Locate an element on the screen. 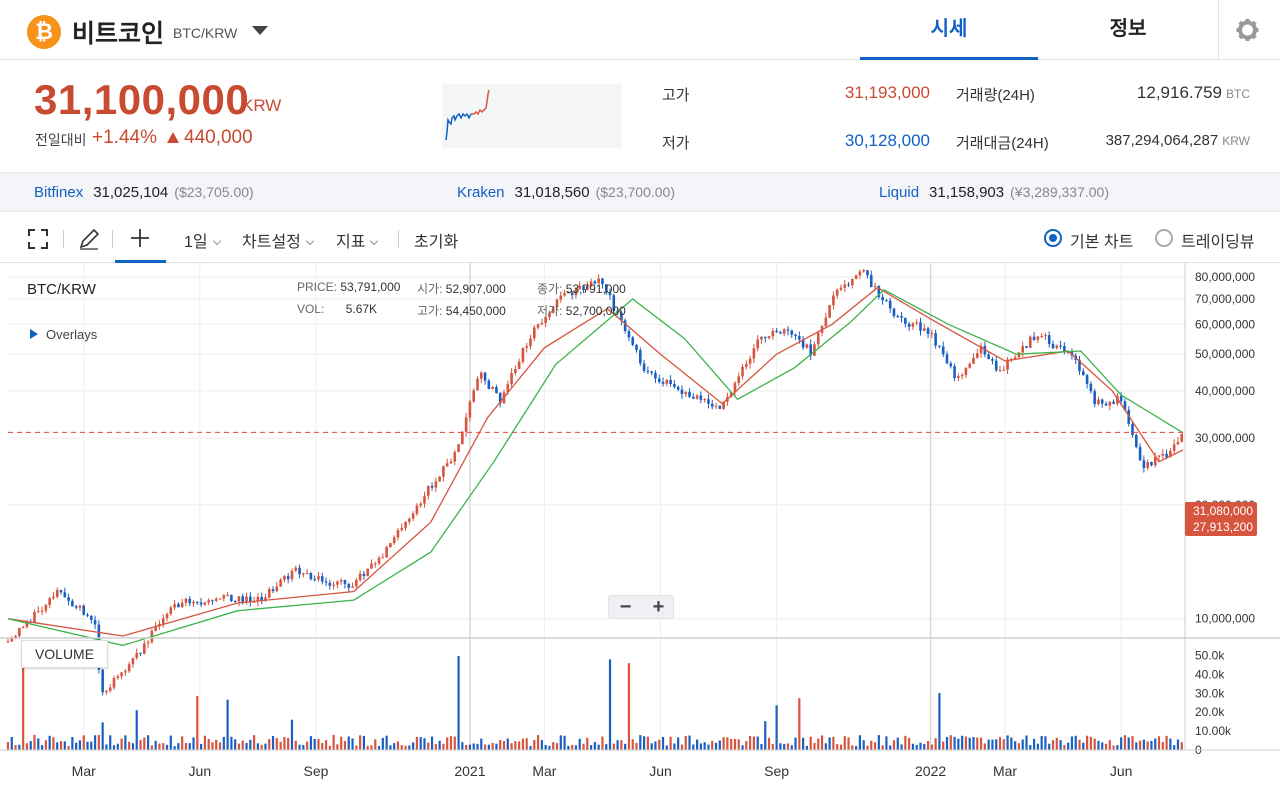 The height and width of the screenshot is (795, 1280). overlays-toggle: Overlays is located at coordinates (63, 334).